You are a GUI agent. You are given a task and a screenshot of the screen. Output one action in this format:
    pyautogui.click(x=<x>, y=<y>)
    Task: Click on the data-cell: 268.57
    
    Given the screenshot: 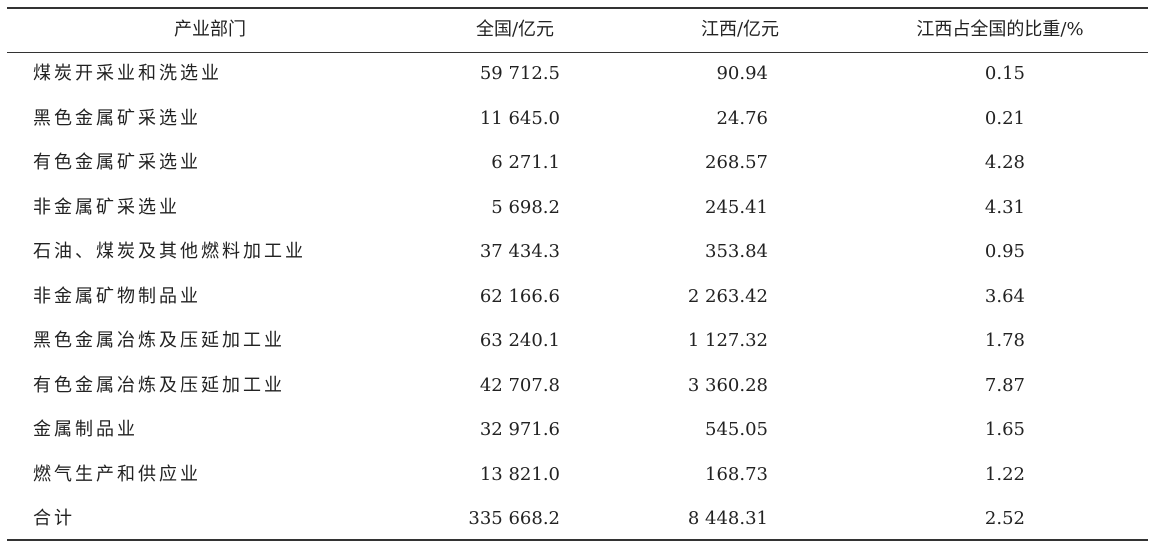 What is the action you would take?
    pyautogui.click(x=736, y=162)
    